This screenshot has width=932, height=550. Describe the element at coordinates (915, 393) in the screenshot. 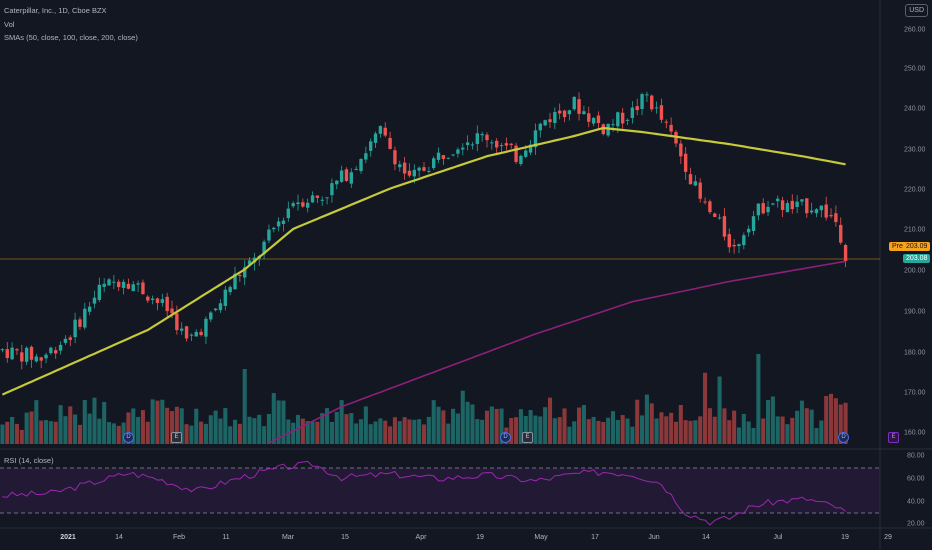

I see `y-label-170: 170.00` at that location.